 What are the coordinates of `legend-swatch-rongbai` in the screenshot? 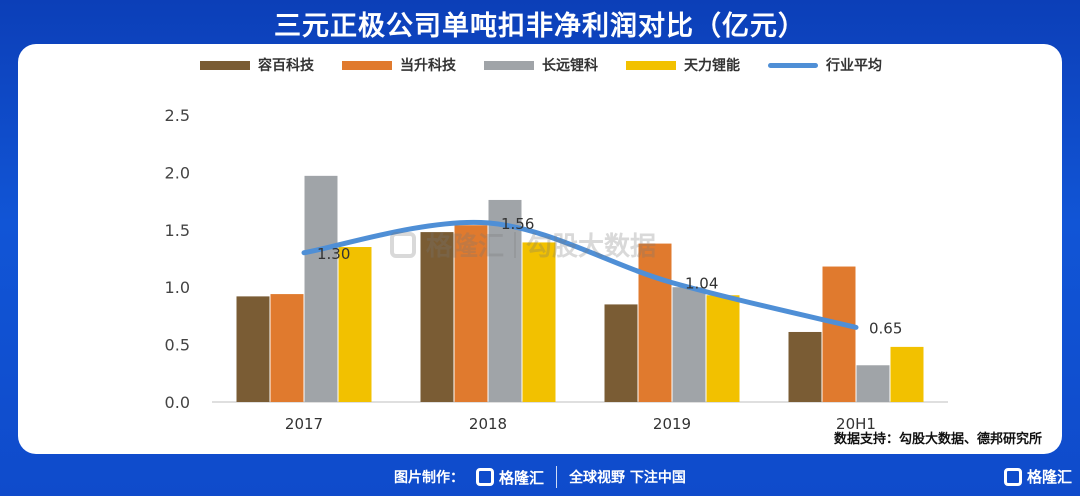 It's located at (225, 65).